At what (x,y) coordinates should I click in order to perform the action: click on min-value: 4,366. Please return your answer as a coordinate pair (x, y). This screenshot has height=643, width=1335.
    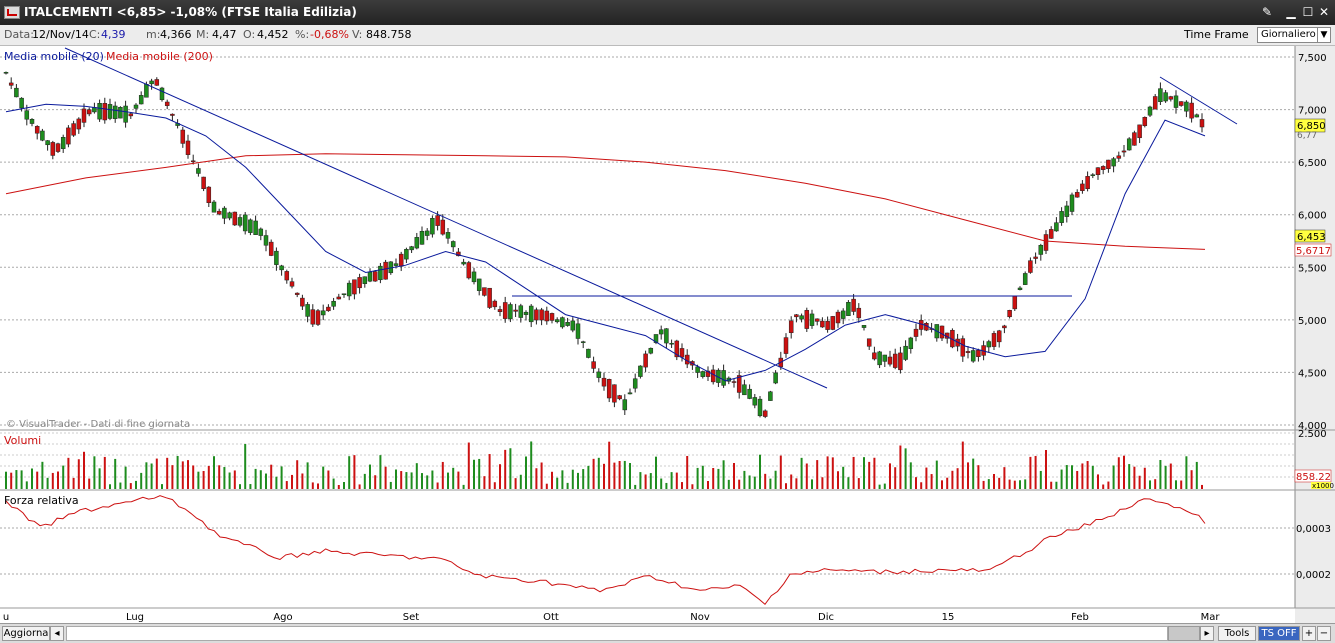
    Looking at the image, I should click on (176, 34).